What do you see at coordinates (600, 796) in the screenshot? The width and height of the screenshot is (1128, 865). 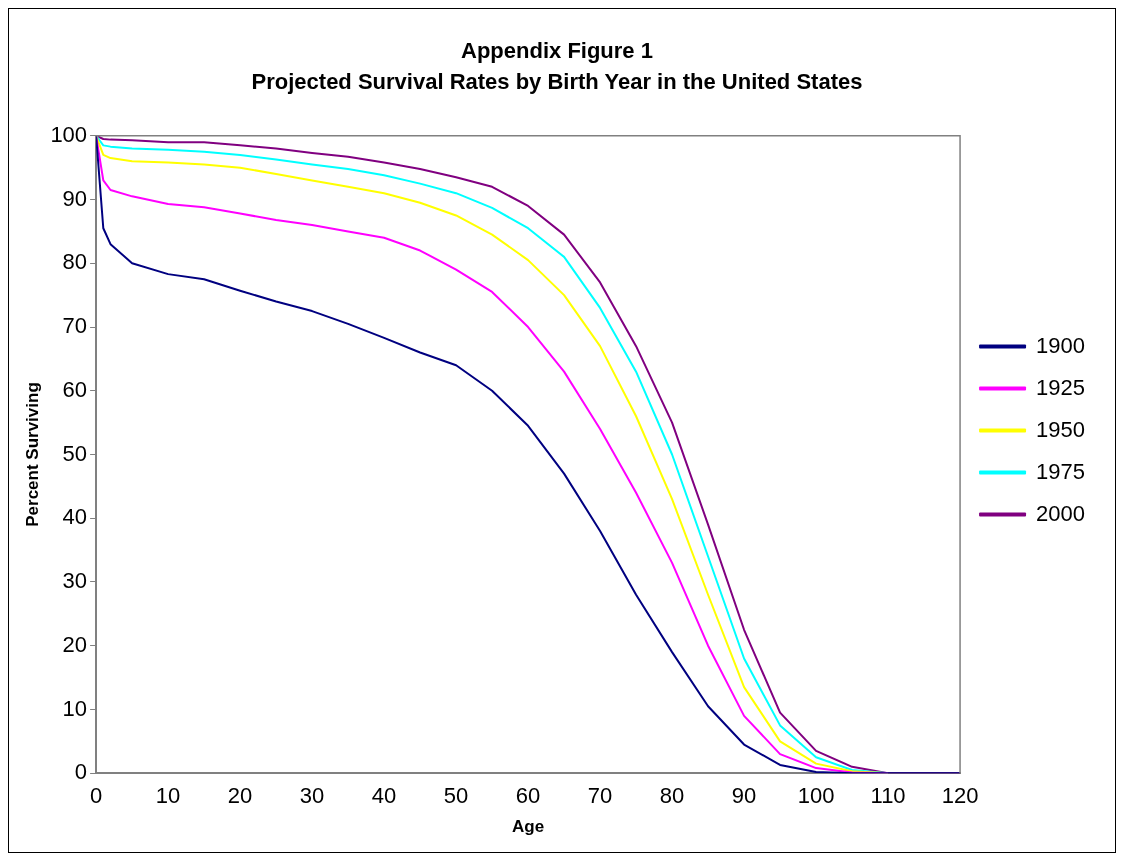 I see `x-tick-label: 70` at bounding box center [600, 796].